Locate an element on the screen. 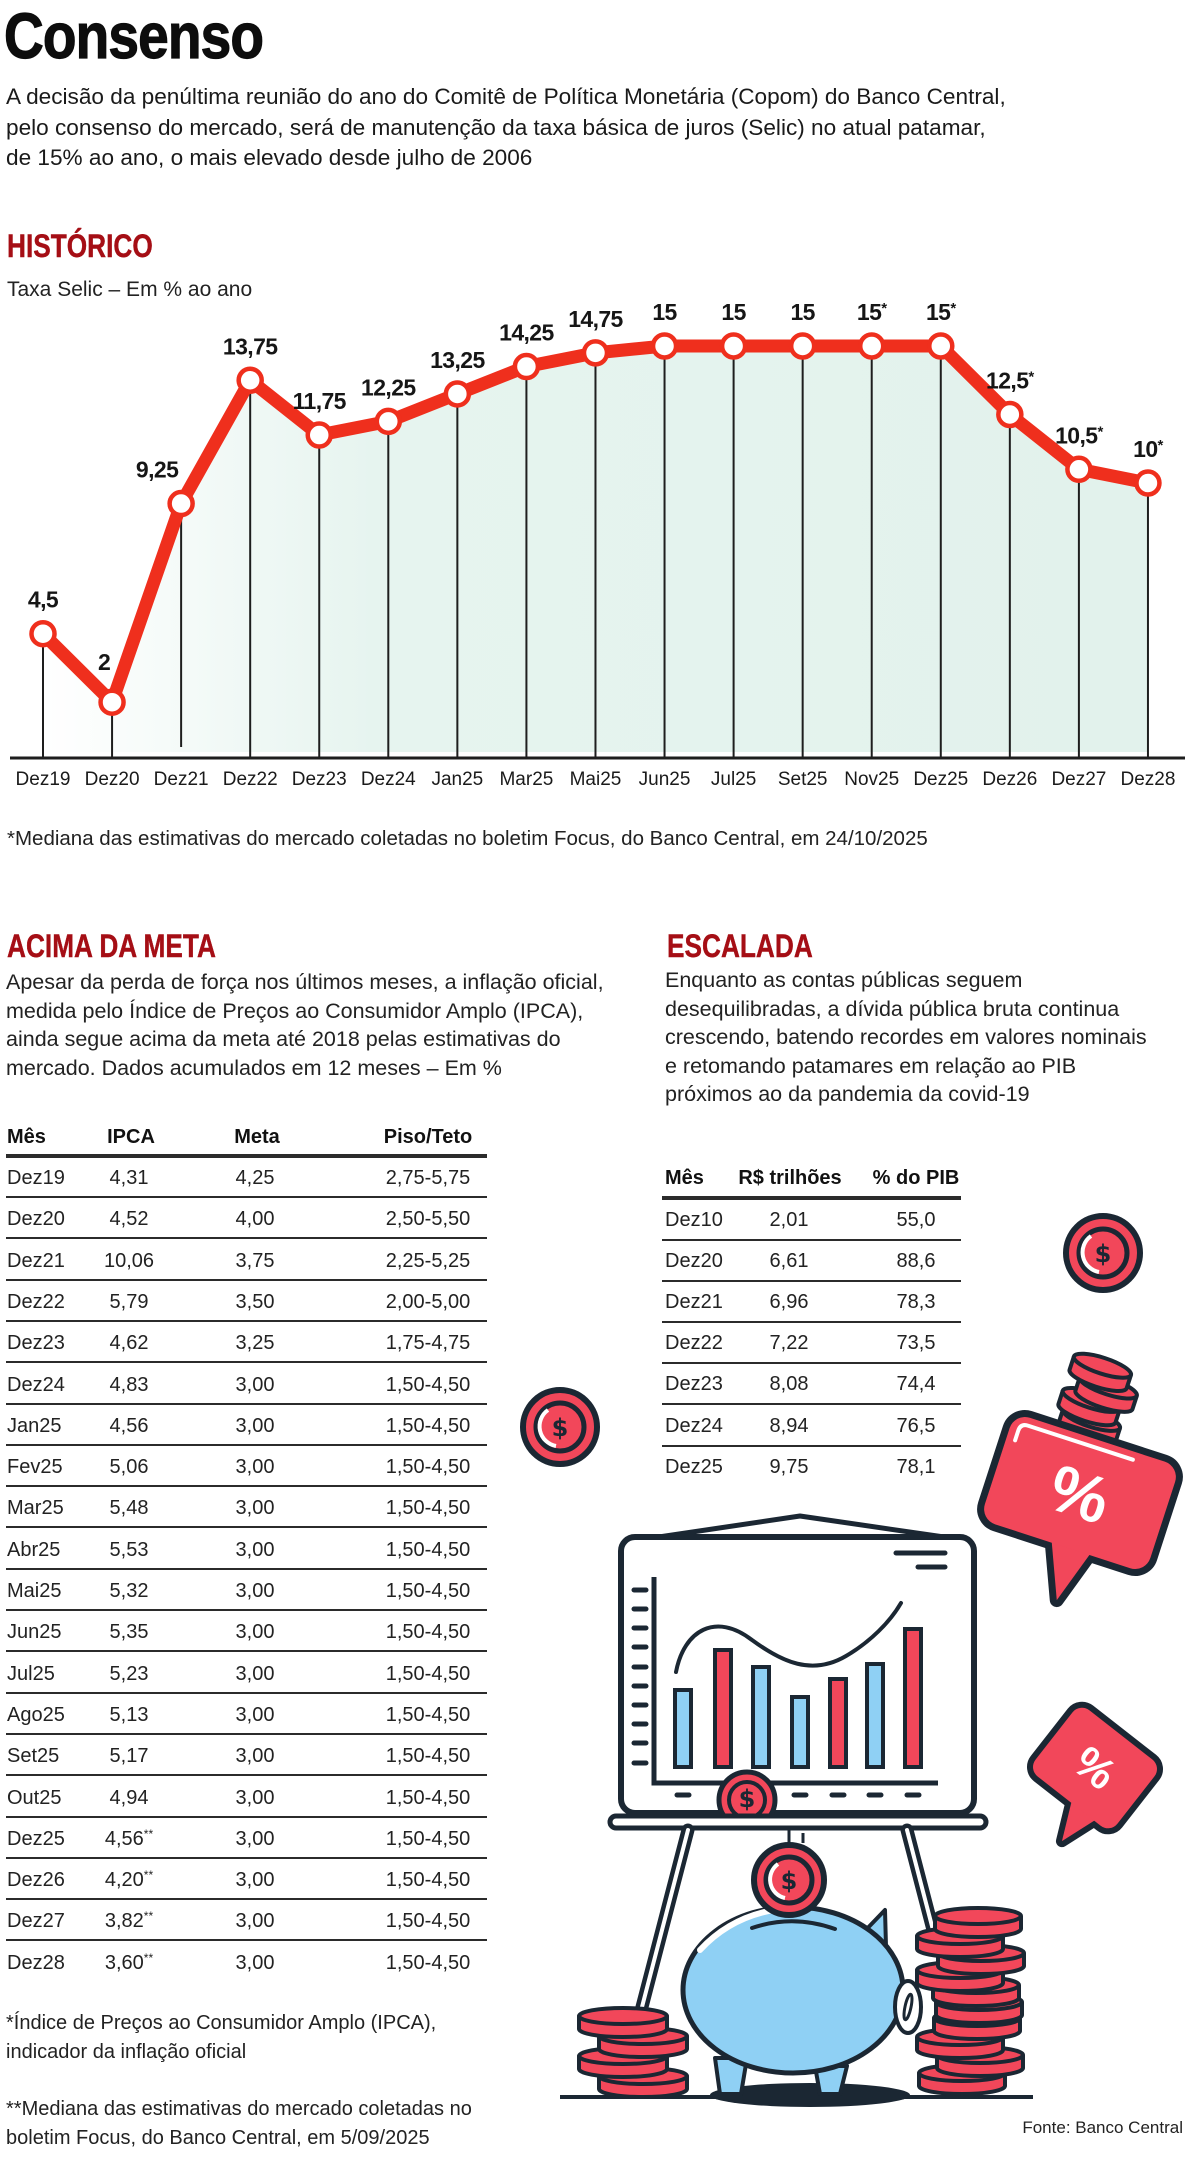 The width and height of the screenshot is (1191, 2160). cell-mes: Dez27 is located at coordinates (36, 1921).